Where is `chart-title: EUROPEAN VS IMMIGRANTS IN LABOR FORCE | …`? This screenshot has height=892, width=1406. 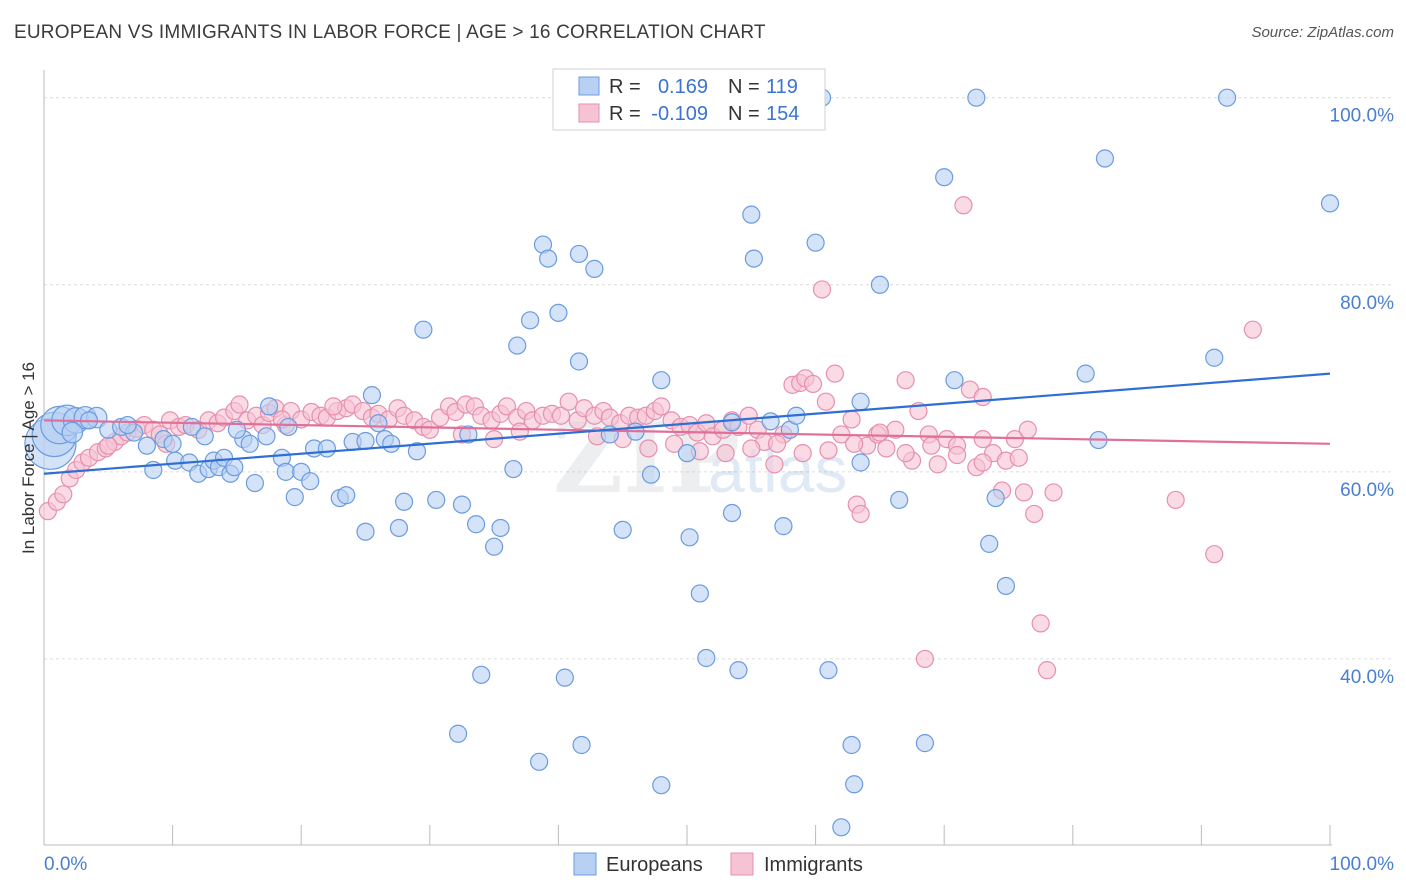 chart-title: EUROPEAN VS IMMIGRANTS IN LABOR FORCE | … is located at coordinates (390, 32).